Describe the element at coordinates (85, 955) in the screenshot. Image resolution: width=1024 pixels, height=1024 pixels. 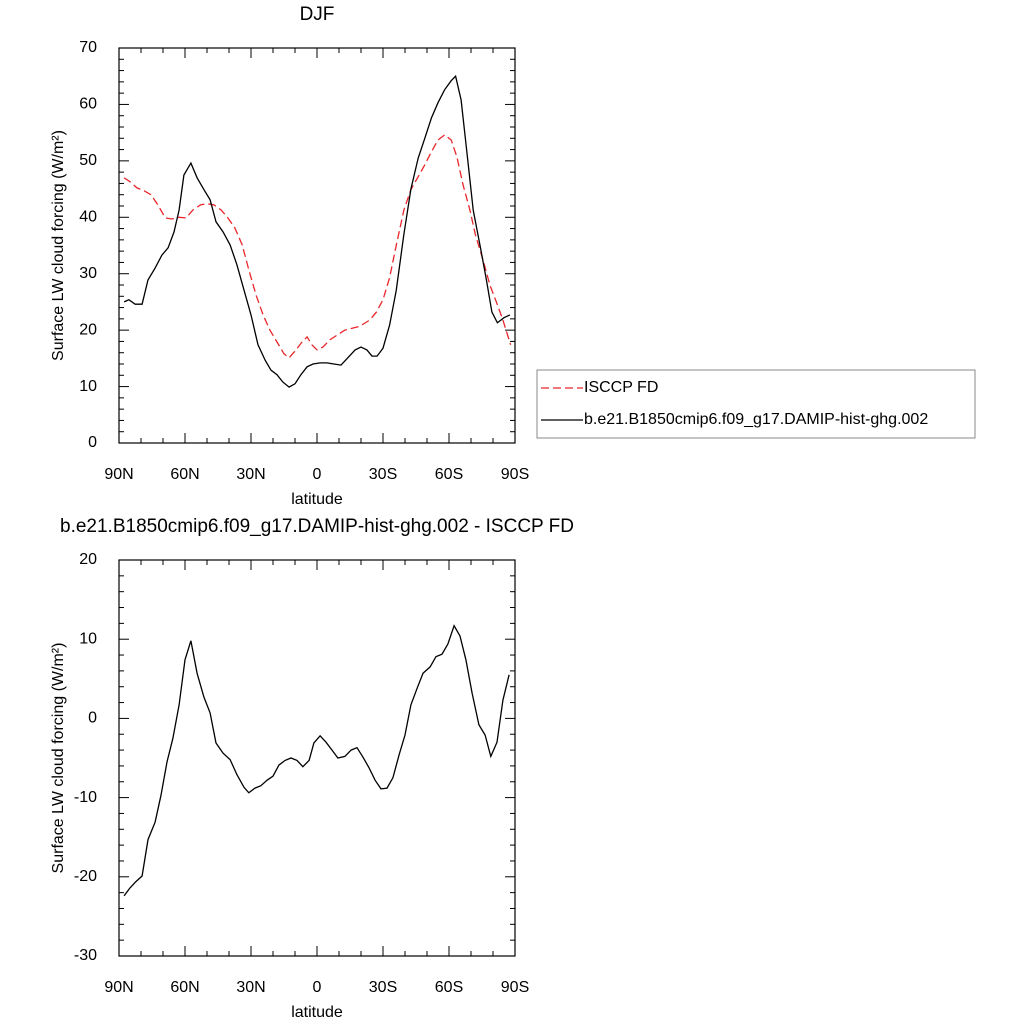
I see `y-tick-label: -30` at that location.